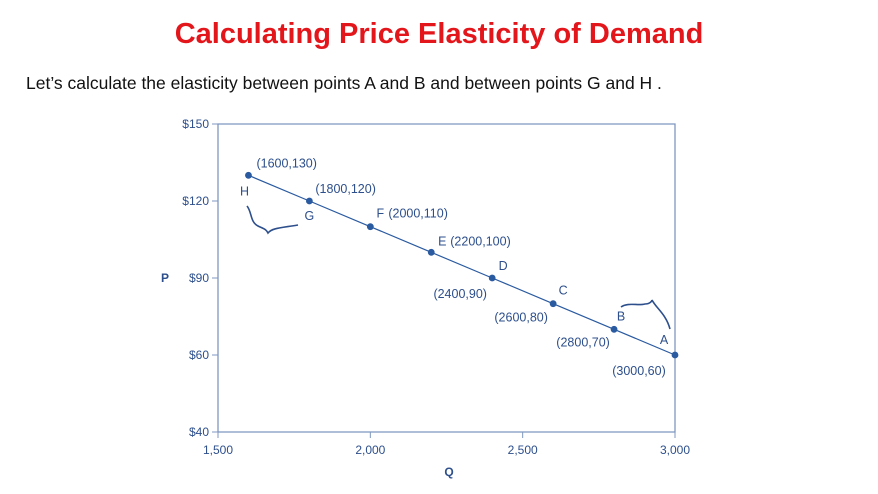 This screenshot has height=494, width=878. What do you see at coordinates (480, 241) in the screenshot?
I see `point-coord-label: (2200,100)` at bounding box center [480, 241].